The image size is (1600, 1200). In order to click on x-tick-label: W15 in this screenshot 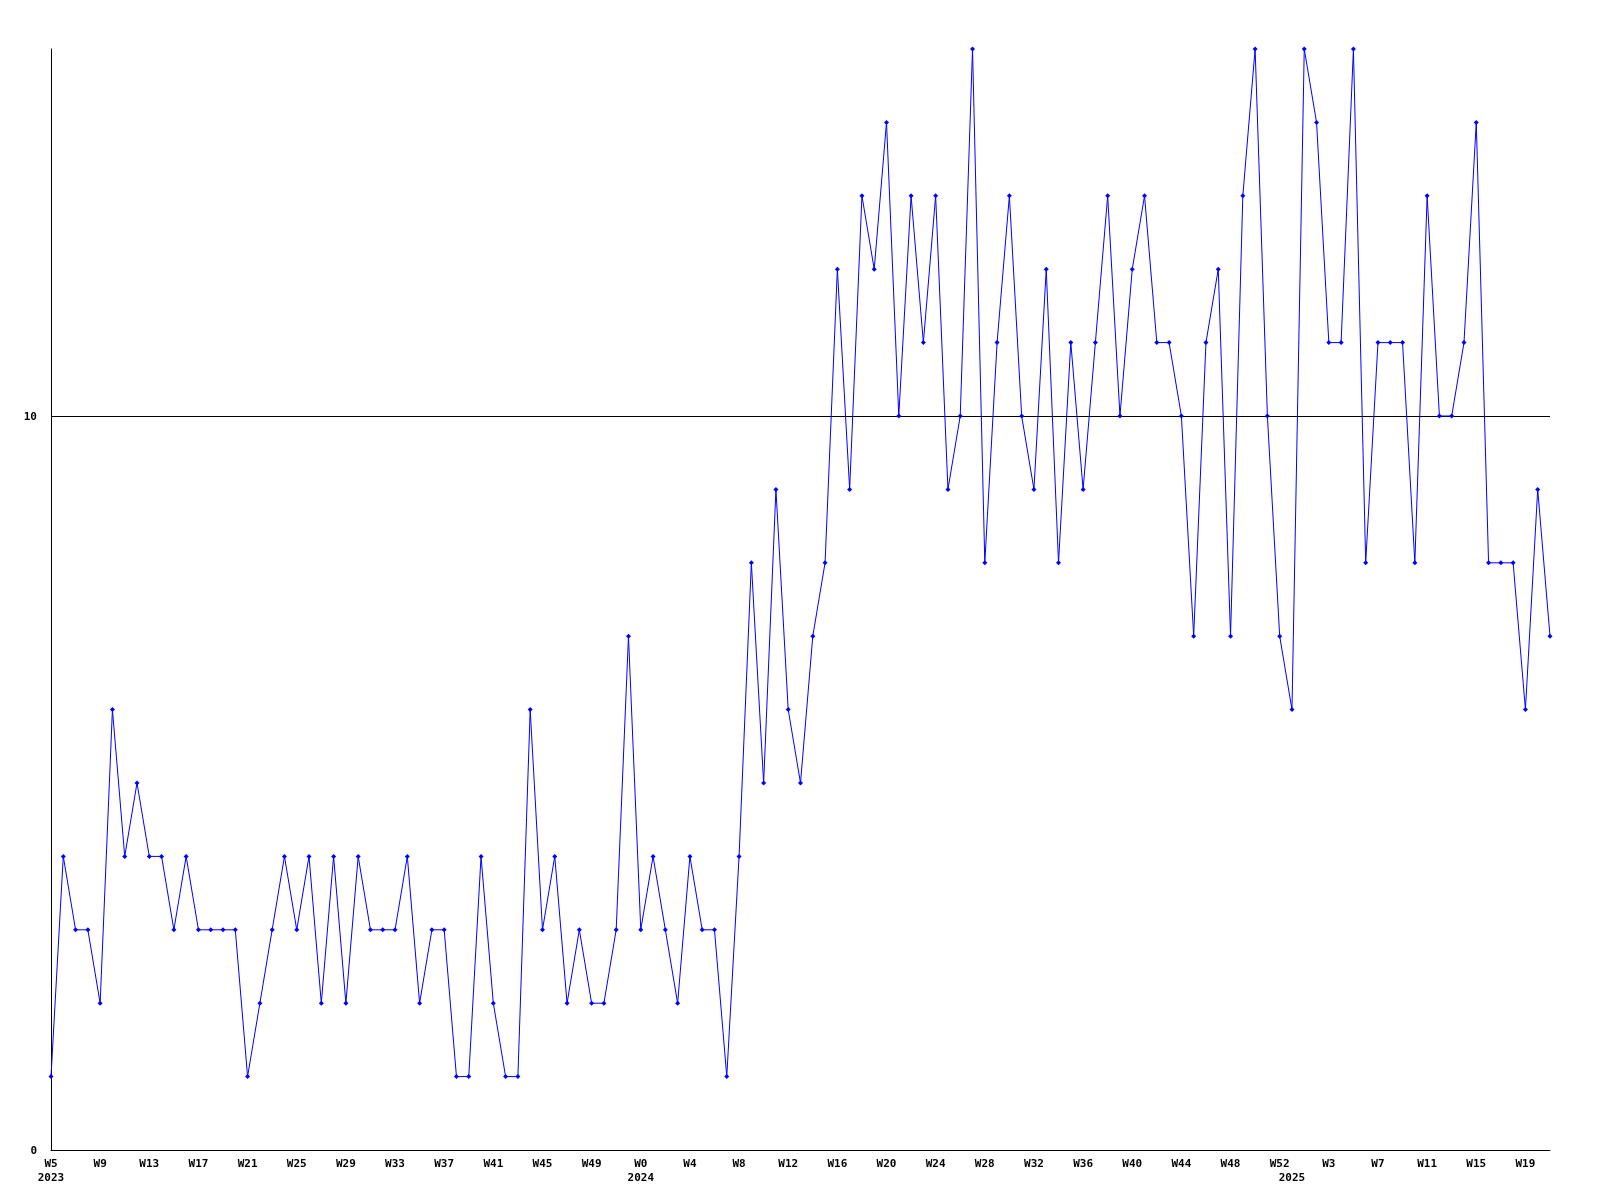, I will do `click(1476, 1163)`.